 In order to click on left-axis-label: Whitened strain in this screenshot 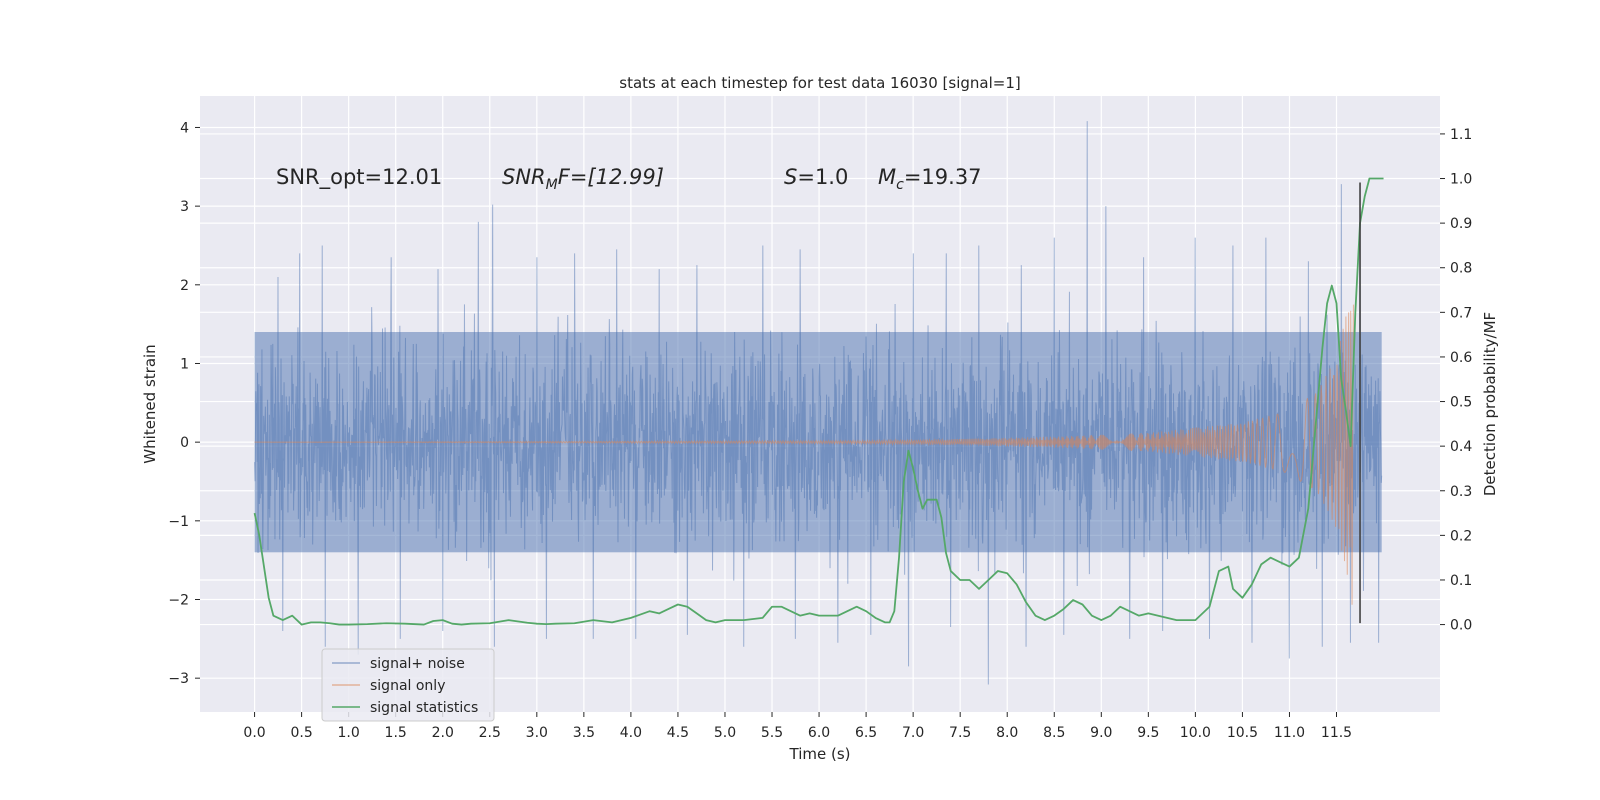, I will do `click(150, 403)`.